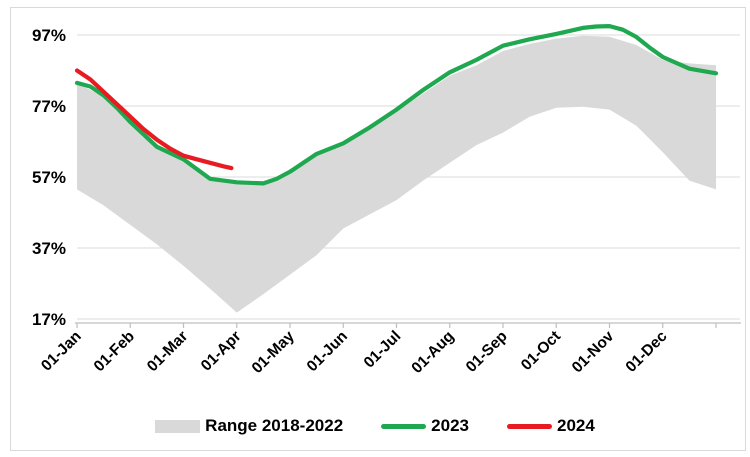  I want to click on line-2024-swatch, so click(529, 426).